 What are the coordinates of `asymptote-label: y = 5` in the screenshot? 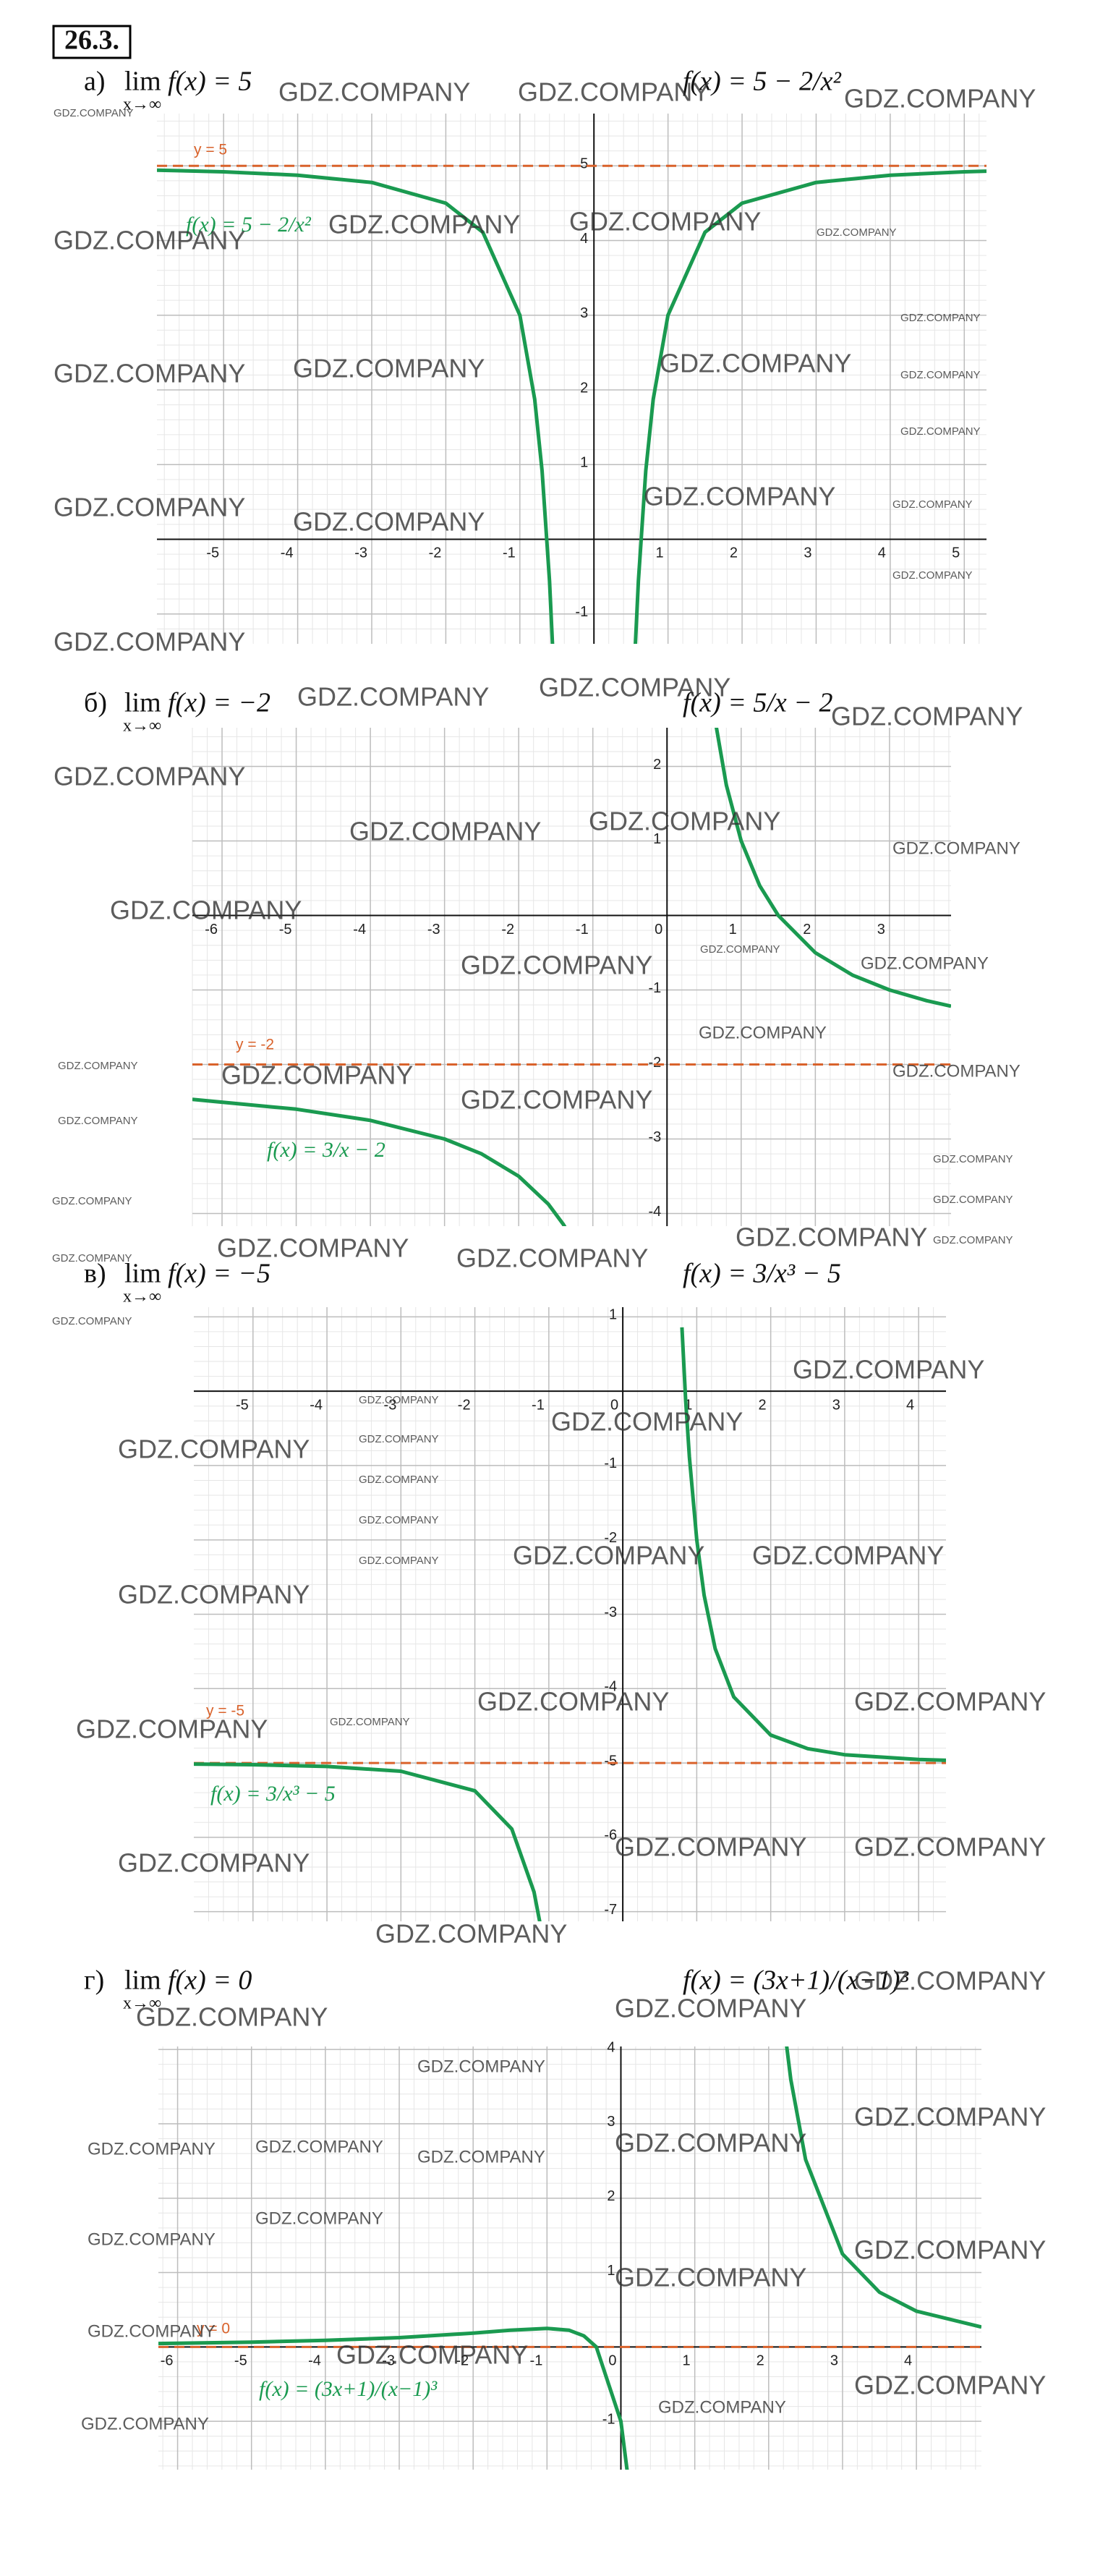 It's located at (211, 150).